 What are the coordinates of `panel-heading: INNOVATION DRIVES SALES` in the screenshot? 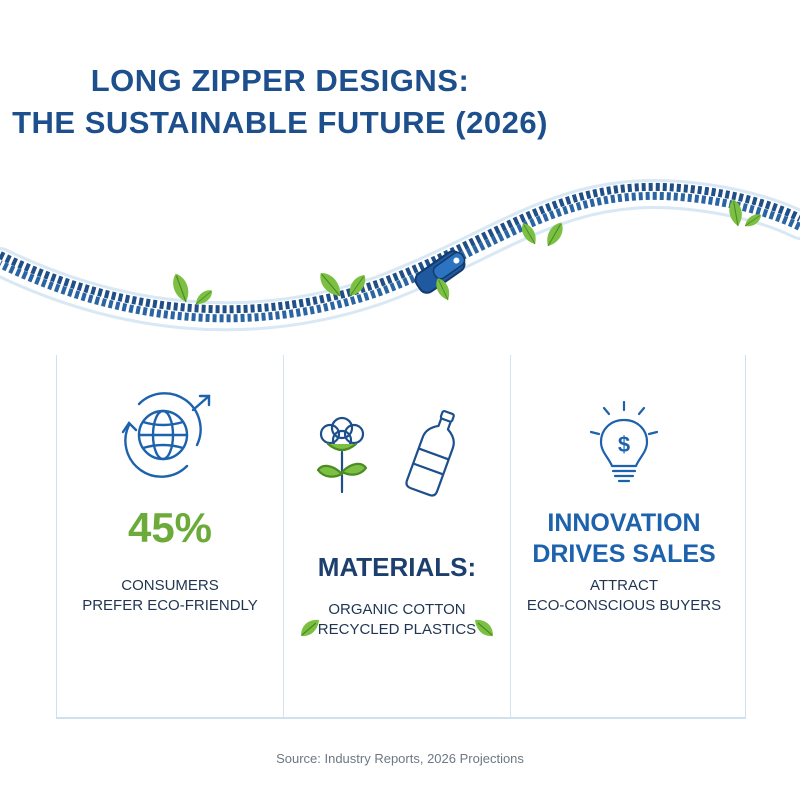 It's located at (624, 539).